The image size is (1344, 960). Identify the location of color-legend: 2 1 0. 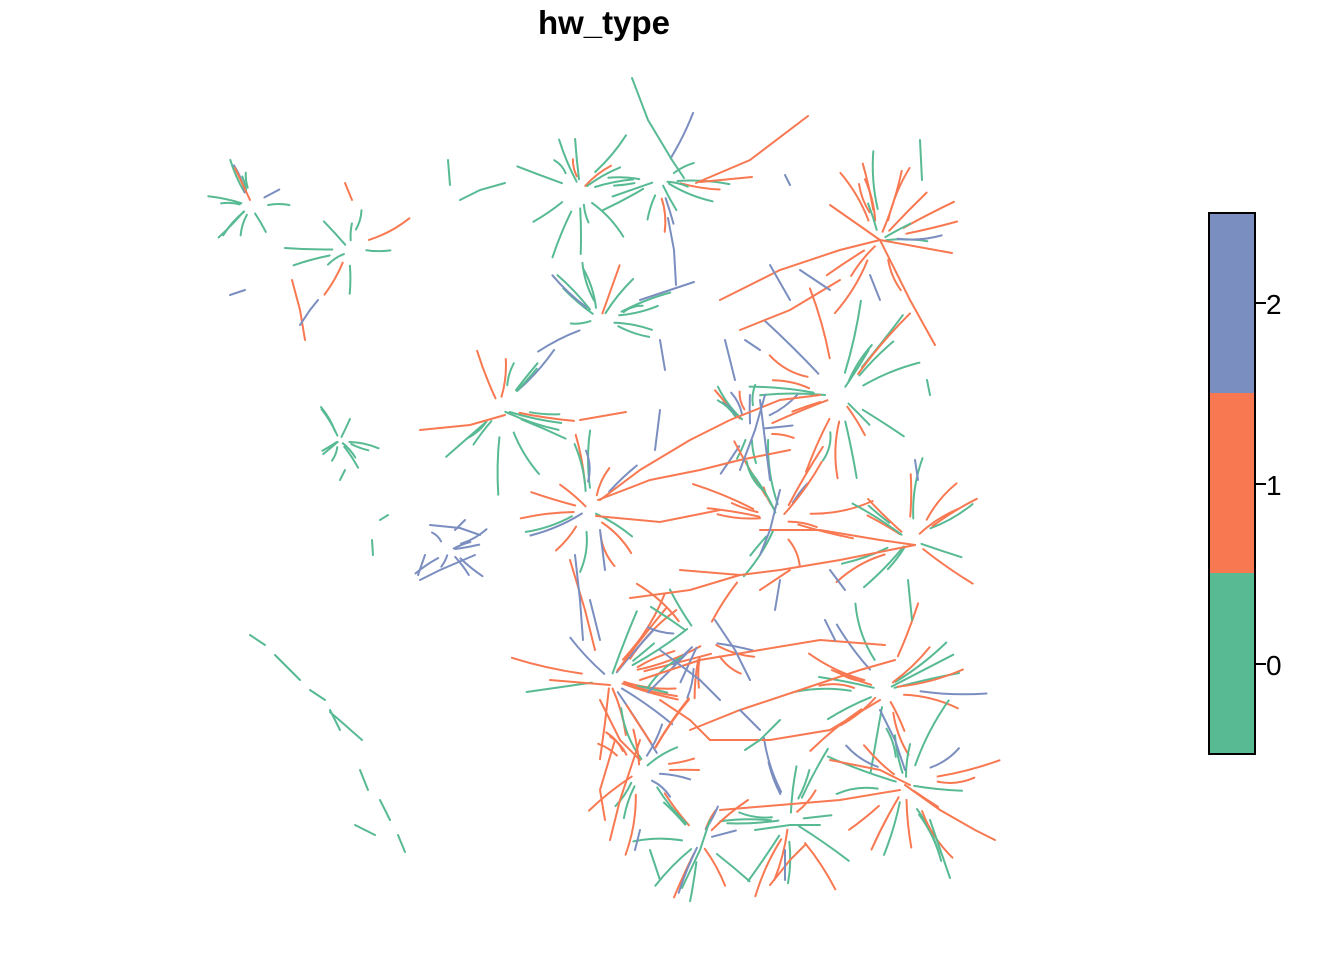
(1245, 483).